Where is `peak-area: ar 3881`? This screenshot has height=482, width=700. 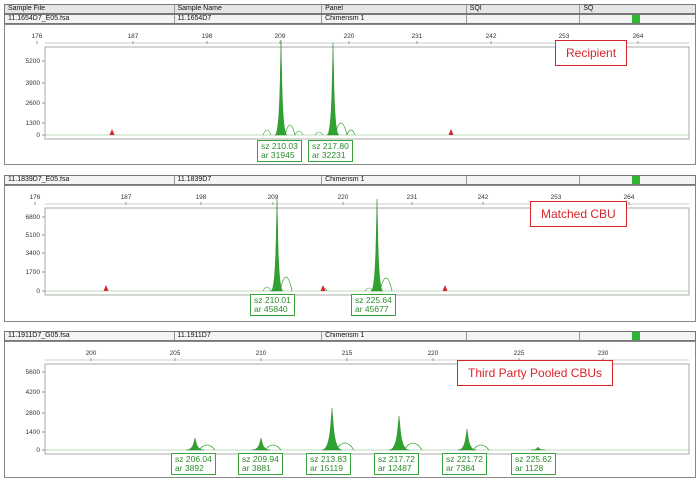 peak-area: ar 3881 is located at coordinates (256, 468).